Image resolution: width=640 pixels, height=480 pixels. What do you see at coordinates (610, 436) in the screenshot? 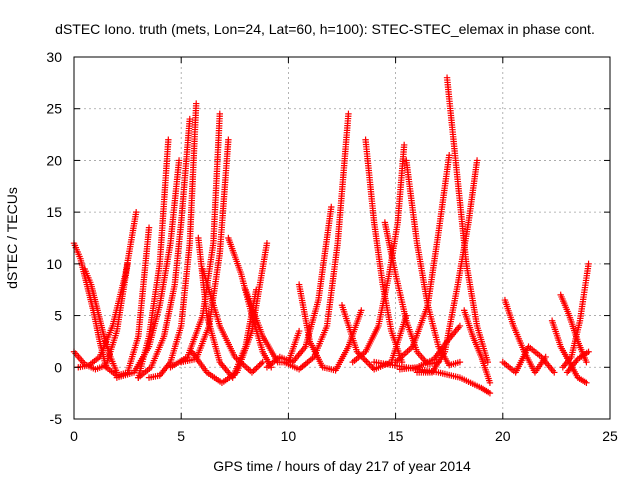
I see `x-tick-label: 25` at bounding box center [610, 436].